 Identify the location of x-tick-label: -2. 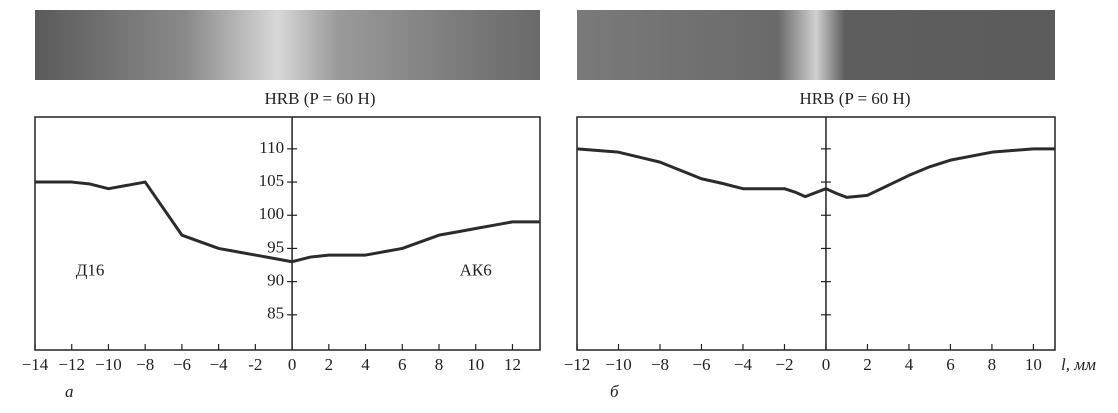
(255, 364).